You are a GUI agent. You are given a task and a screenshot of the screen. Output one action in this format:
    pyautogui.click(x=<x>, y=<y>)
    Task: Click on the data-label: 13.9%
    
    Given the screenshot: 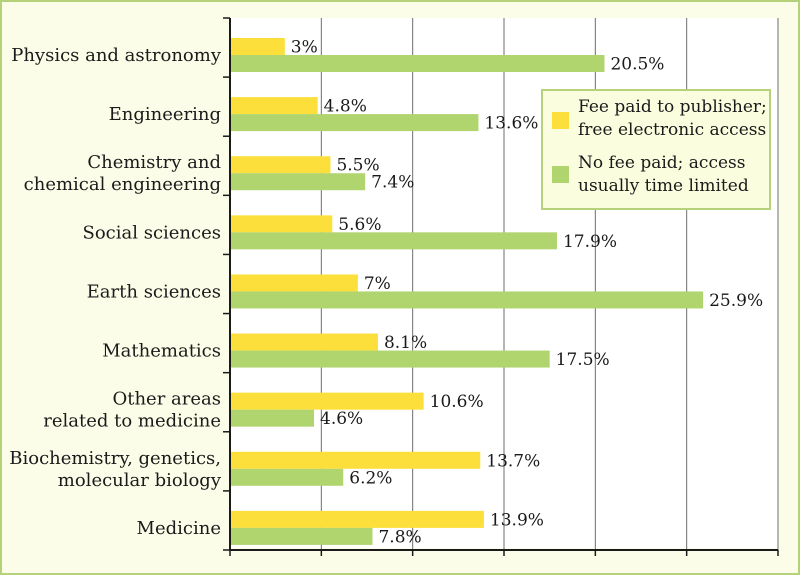 What is the action you would take?
    pyautogui.click(x=517, y=520)
    